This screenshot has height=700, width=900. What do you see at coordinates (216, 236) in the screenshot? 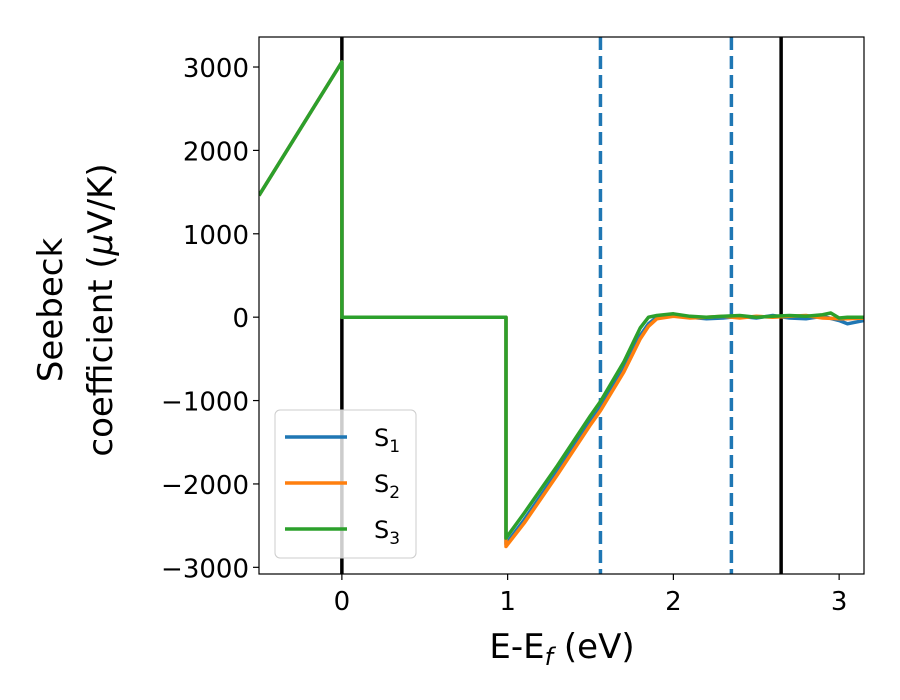
I see `y-tick-label: 1000` at bounding box center [216, 236].